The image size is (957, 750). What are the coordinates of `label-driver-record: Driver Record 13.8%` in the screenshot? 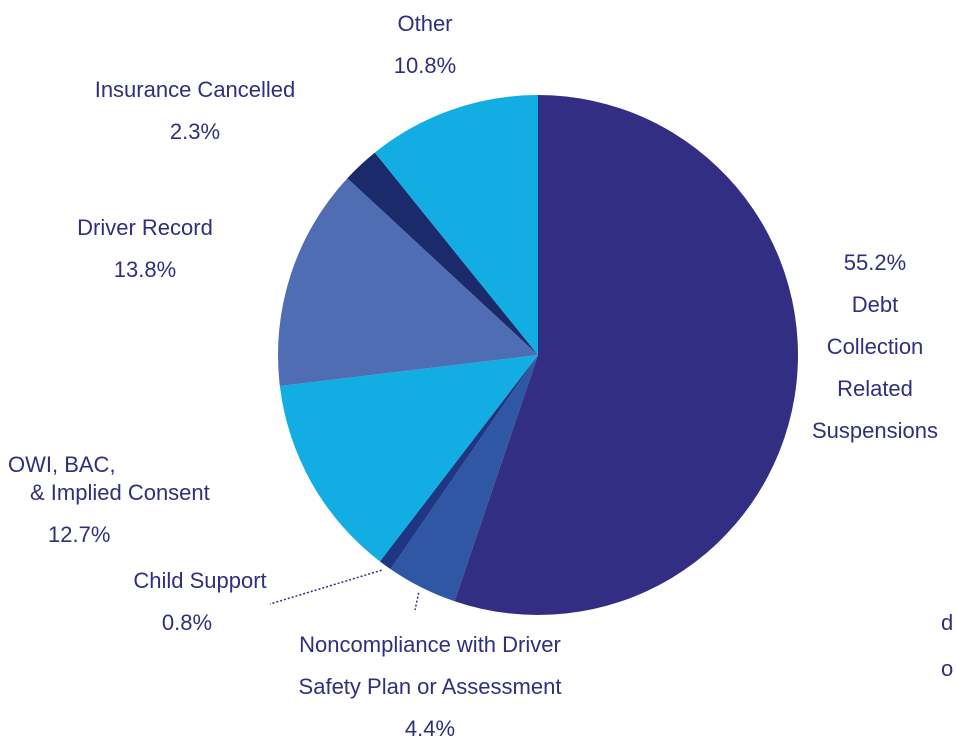 It's located at (145, 249).